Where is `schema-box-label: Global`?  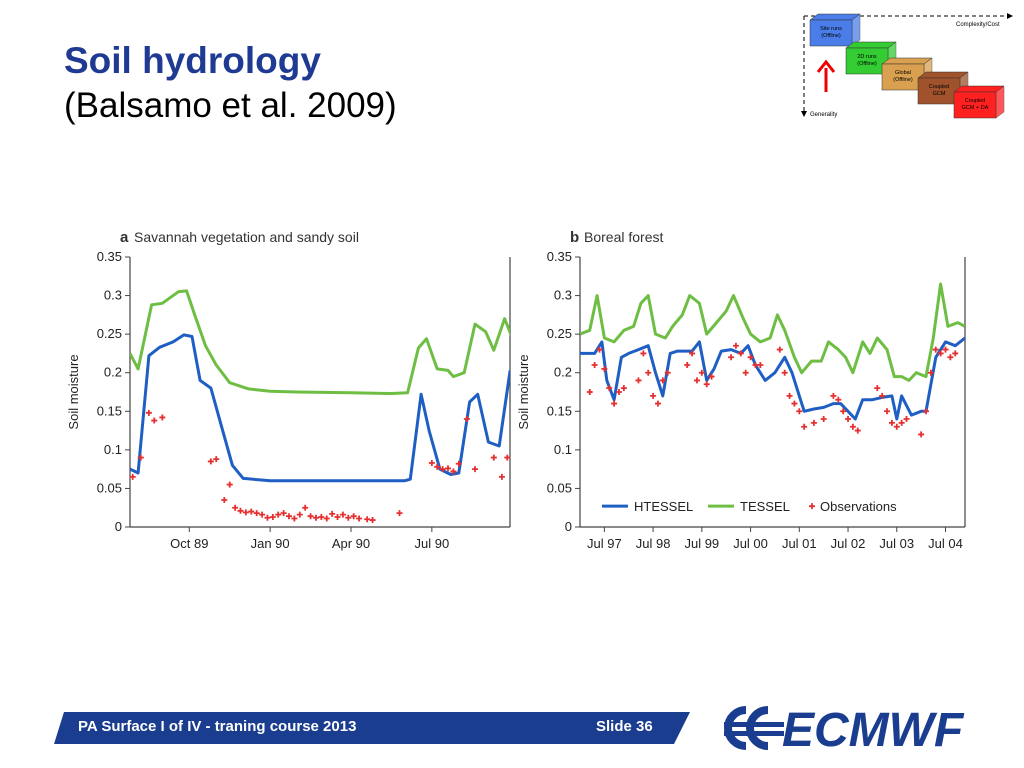 schema-box-label: Global is located at coordinates (903, 73).